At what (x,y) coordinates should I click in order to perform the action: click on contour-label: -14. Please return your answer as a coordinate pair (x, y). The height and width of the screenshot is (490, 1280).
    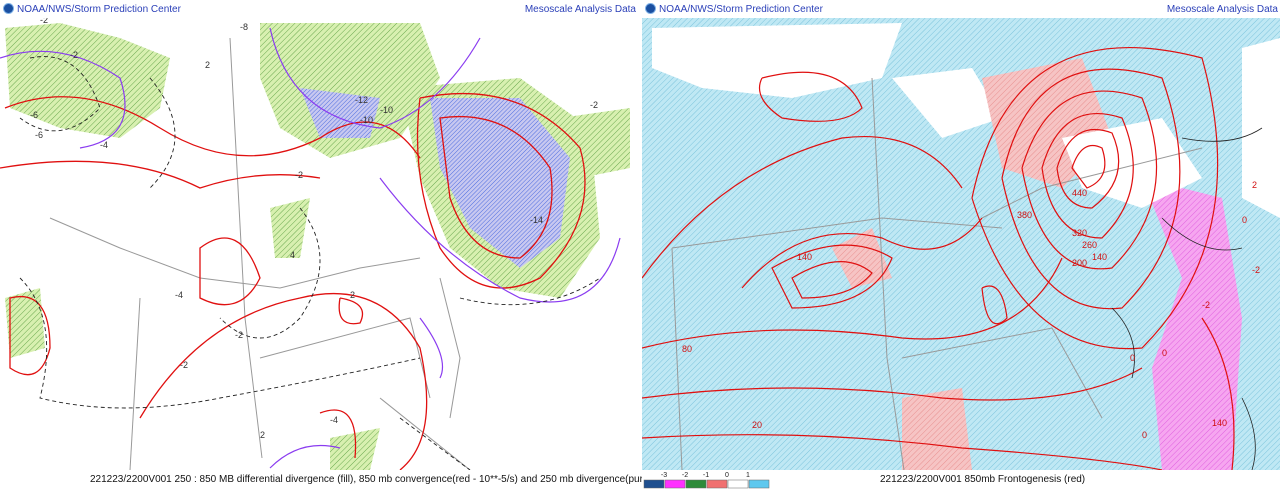
    Looking at the image, I should click on (536, 220).